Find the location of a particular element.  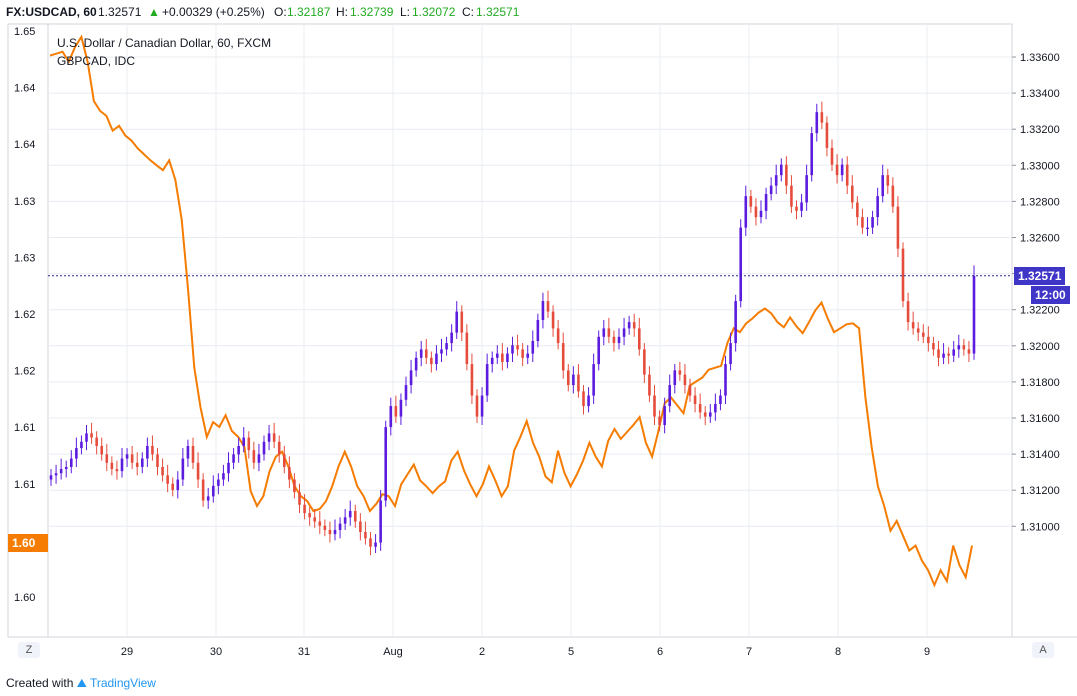

reset-zoom-button: Z is located at coordinates (29, 650).